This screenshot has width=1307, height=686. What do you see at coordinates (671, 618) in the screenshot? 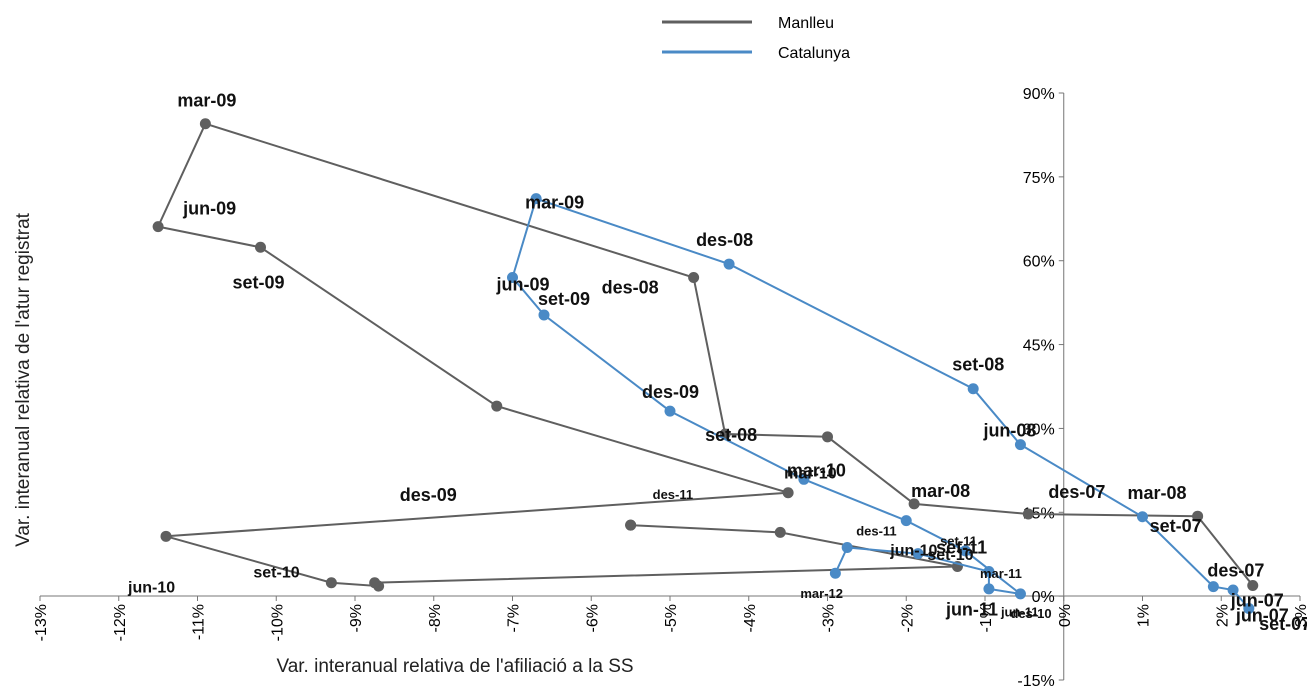
I see `x-tick-label: -5%` at bounding box center [671, 618].